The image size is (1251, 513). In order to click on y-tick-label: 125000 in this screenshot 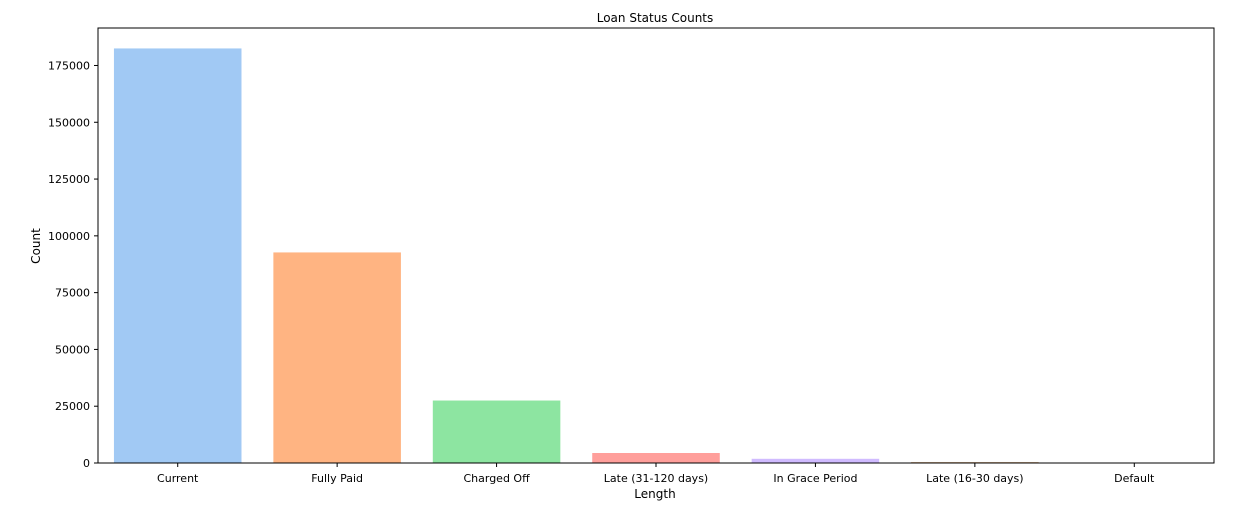, I will do `click(69, 179)`.